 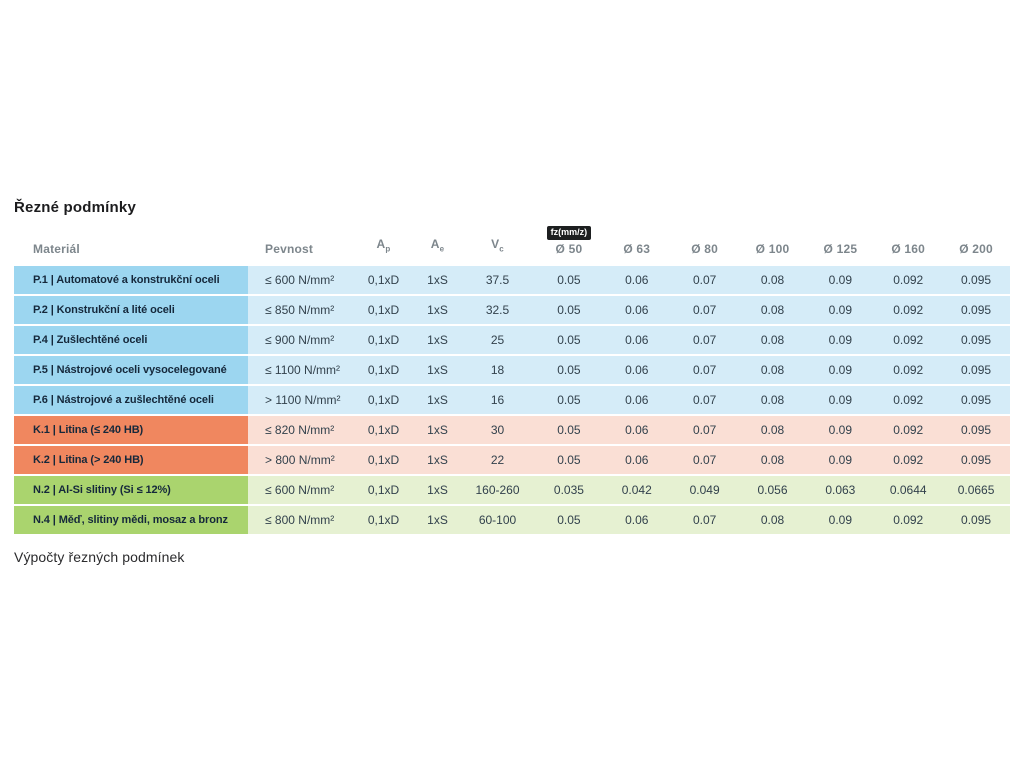 I want to click on fz-unit-badge: fz(mm/z), so click(x=569, y=233).